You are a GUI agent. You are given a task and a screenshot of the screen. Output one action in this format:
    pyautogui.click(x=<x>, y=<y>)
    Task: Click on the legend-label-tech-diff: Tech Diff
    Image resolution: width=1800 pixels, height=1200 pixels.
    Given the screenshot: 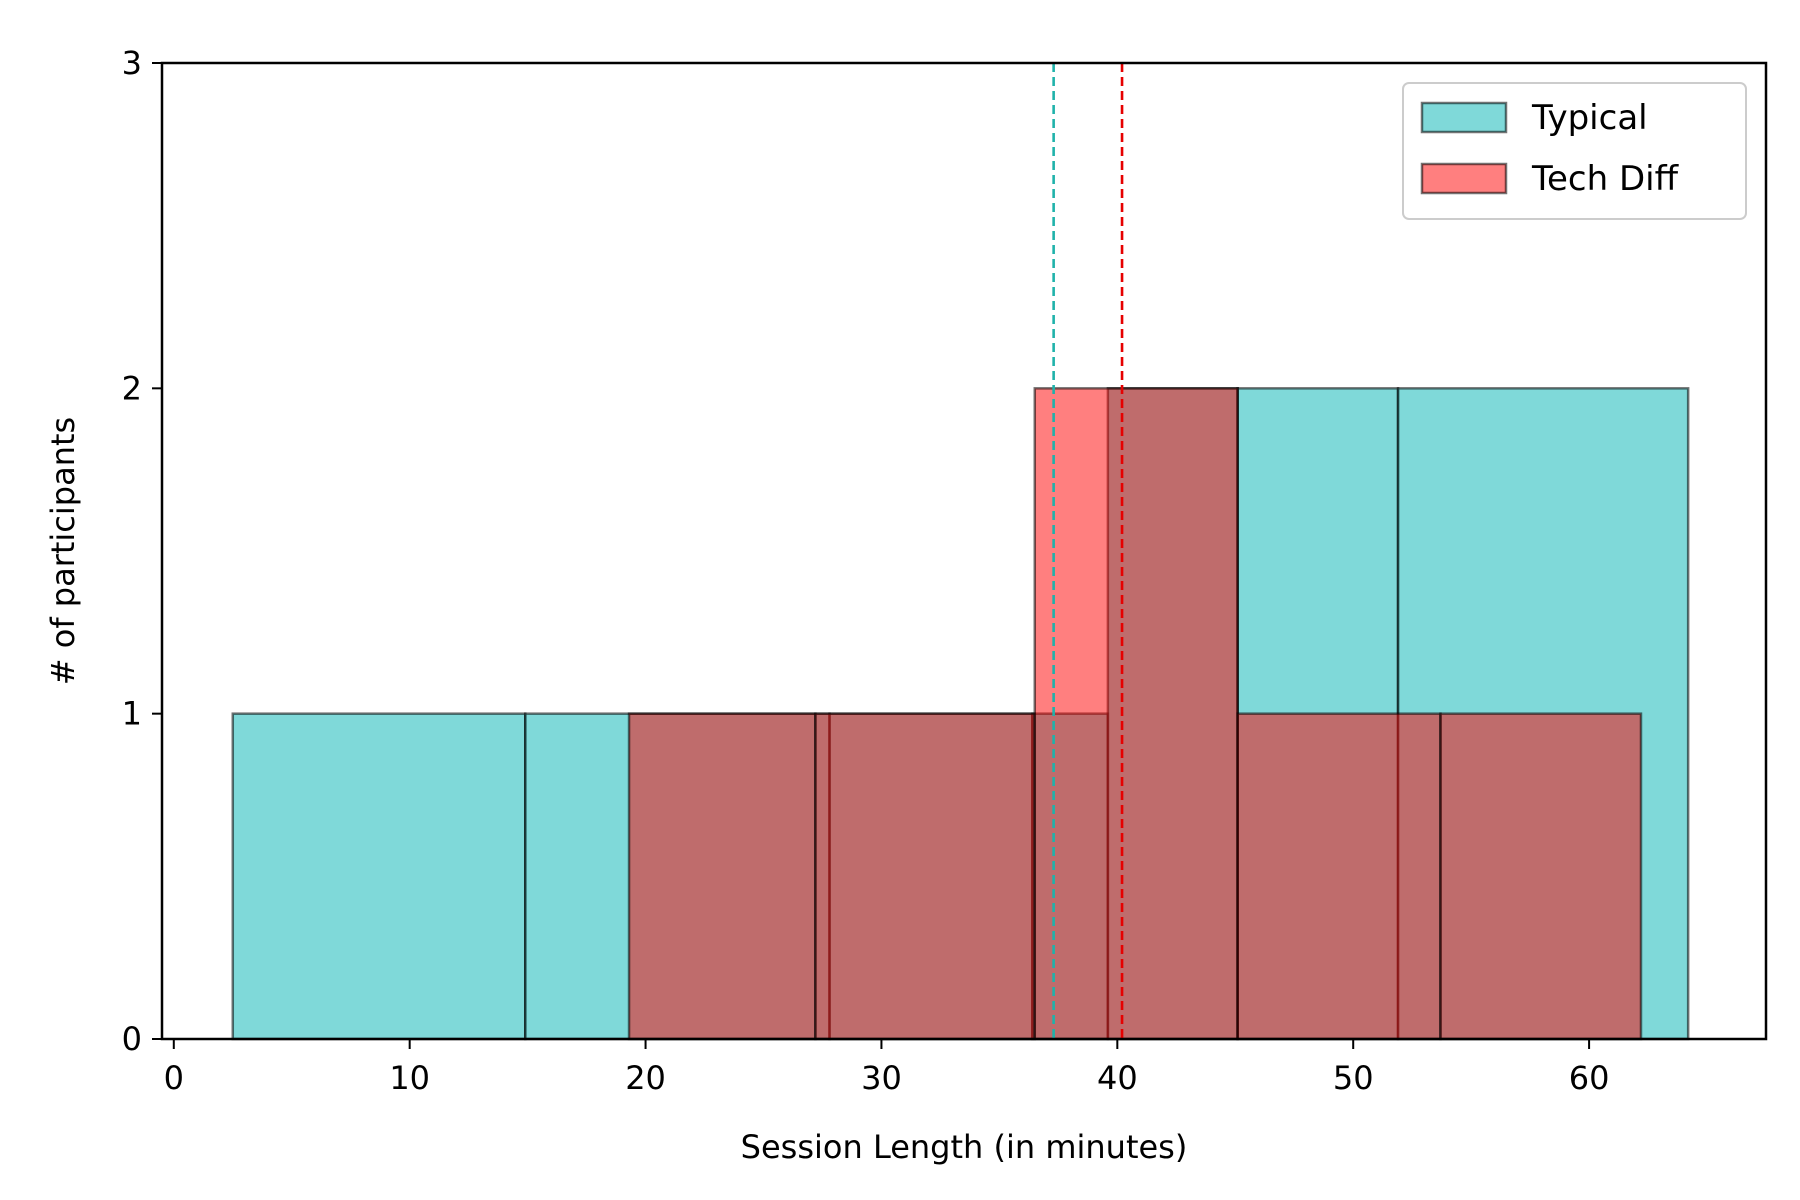 What is the action you would take?
    pyautogui.click(x=1605, y=179)
    